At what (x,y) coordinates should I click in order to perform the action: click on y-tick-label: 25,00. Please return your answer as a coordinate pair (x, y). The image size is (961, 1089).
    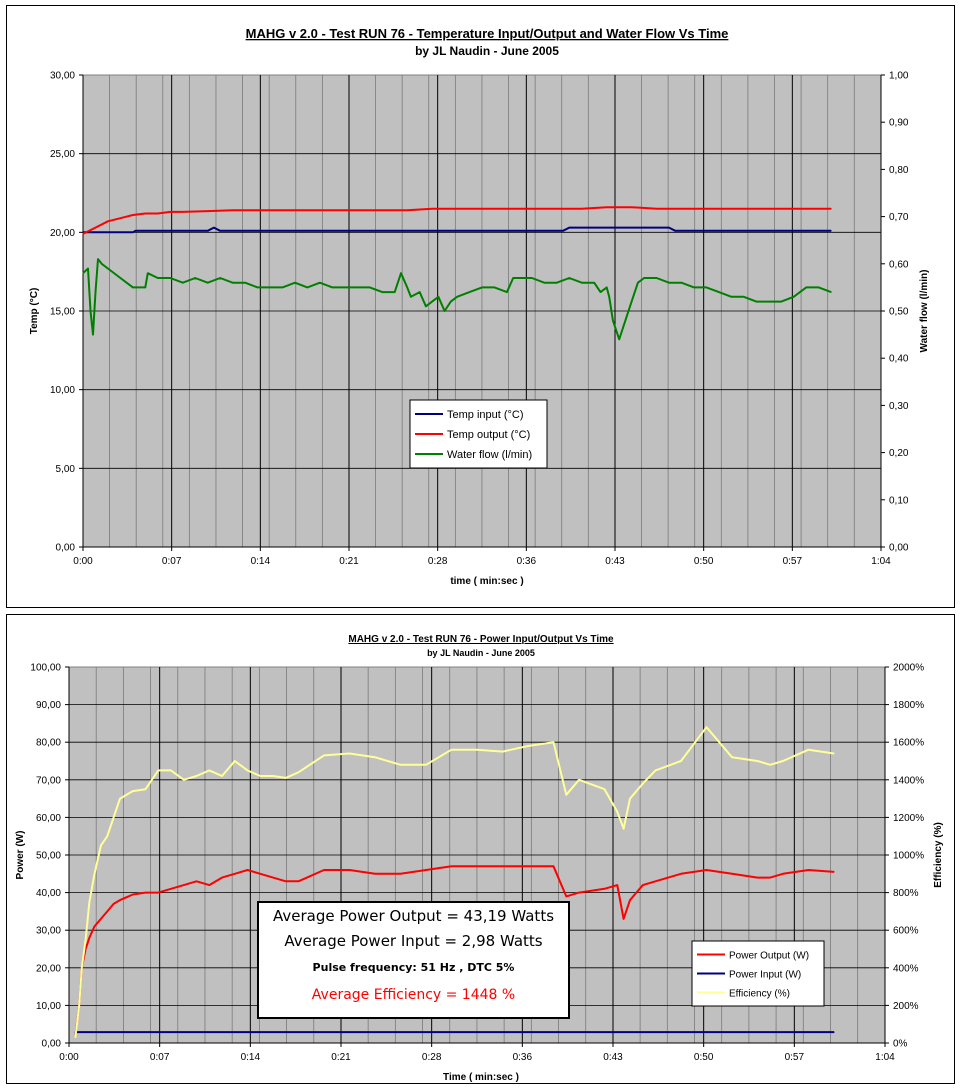
    Looking at the image, I should click on (62, 154).